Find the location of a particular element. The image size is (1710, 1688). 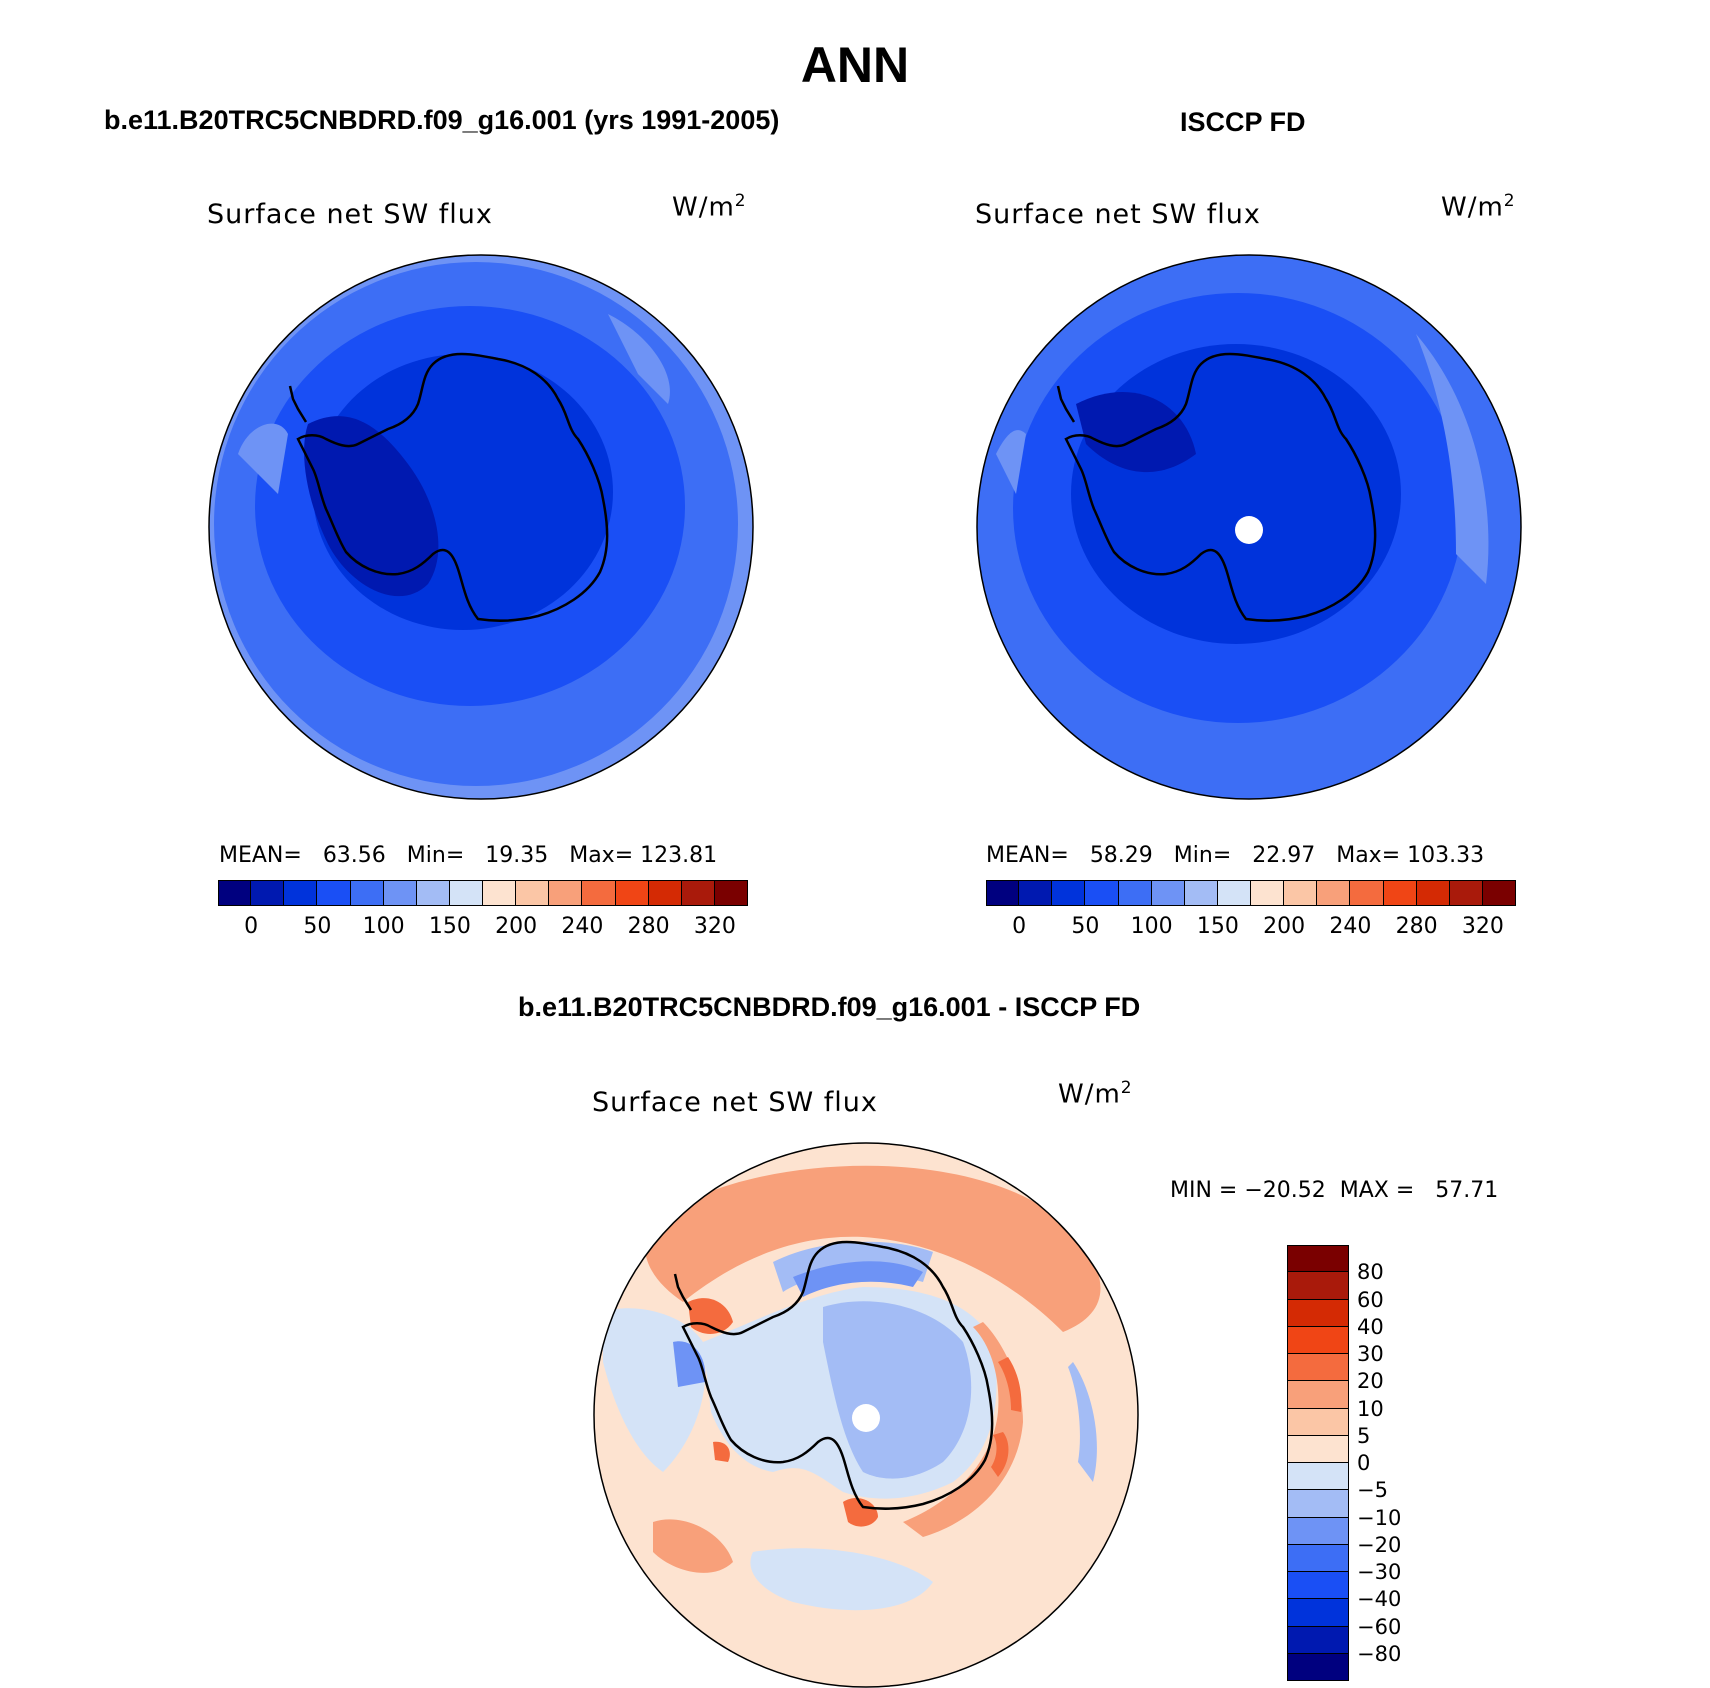

panel-2-units: W/m2 is located at coordinates (1478, 207).